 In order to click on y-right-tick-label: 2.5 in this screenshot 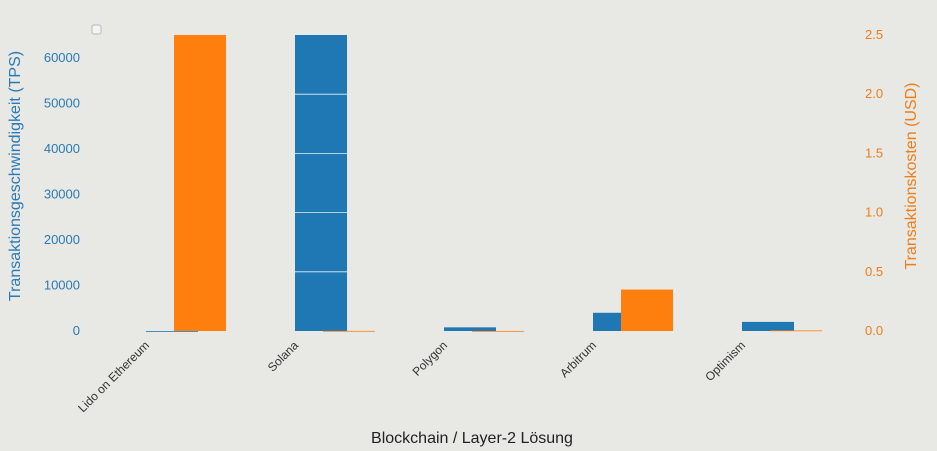, I will do `click(874, 34)`.